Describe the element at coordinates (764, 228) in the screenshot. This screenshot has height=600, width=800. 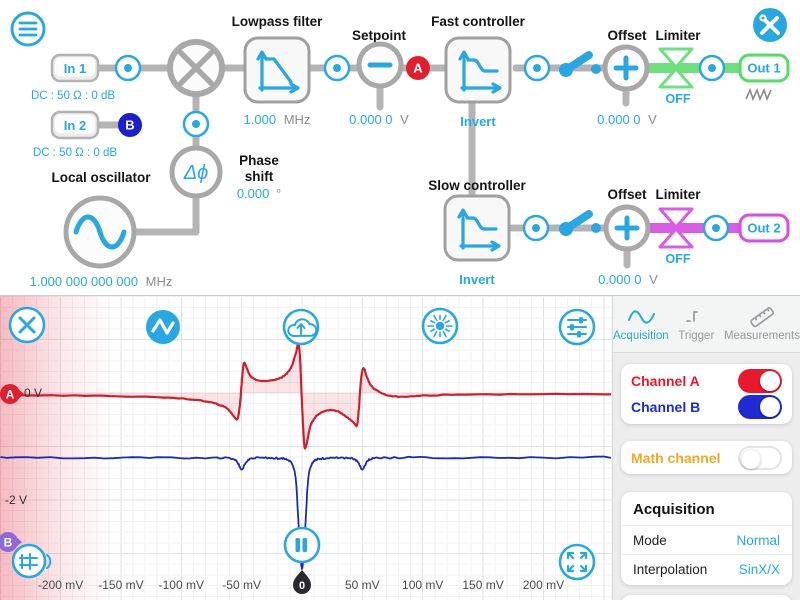
I see `output-2-button: Out 2` at that location.